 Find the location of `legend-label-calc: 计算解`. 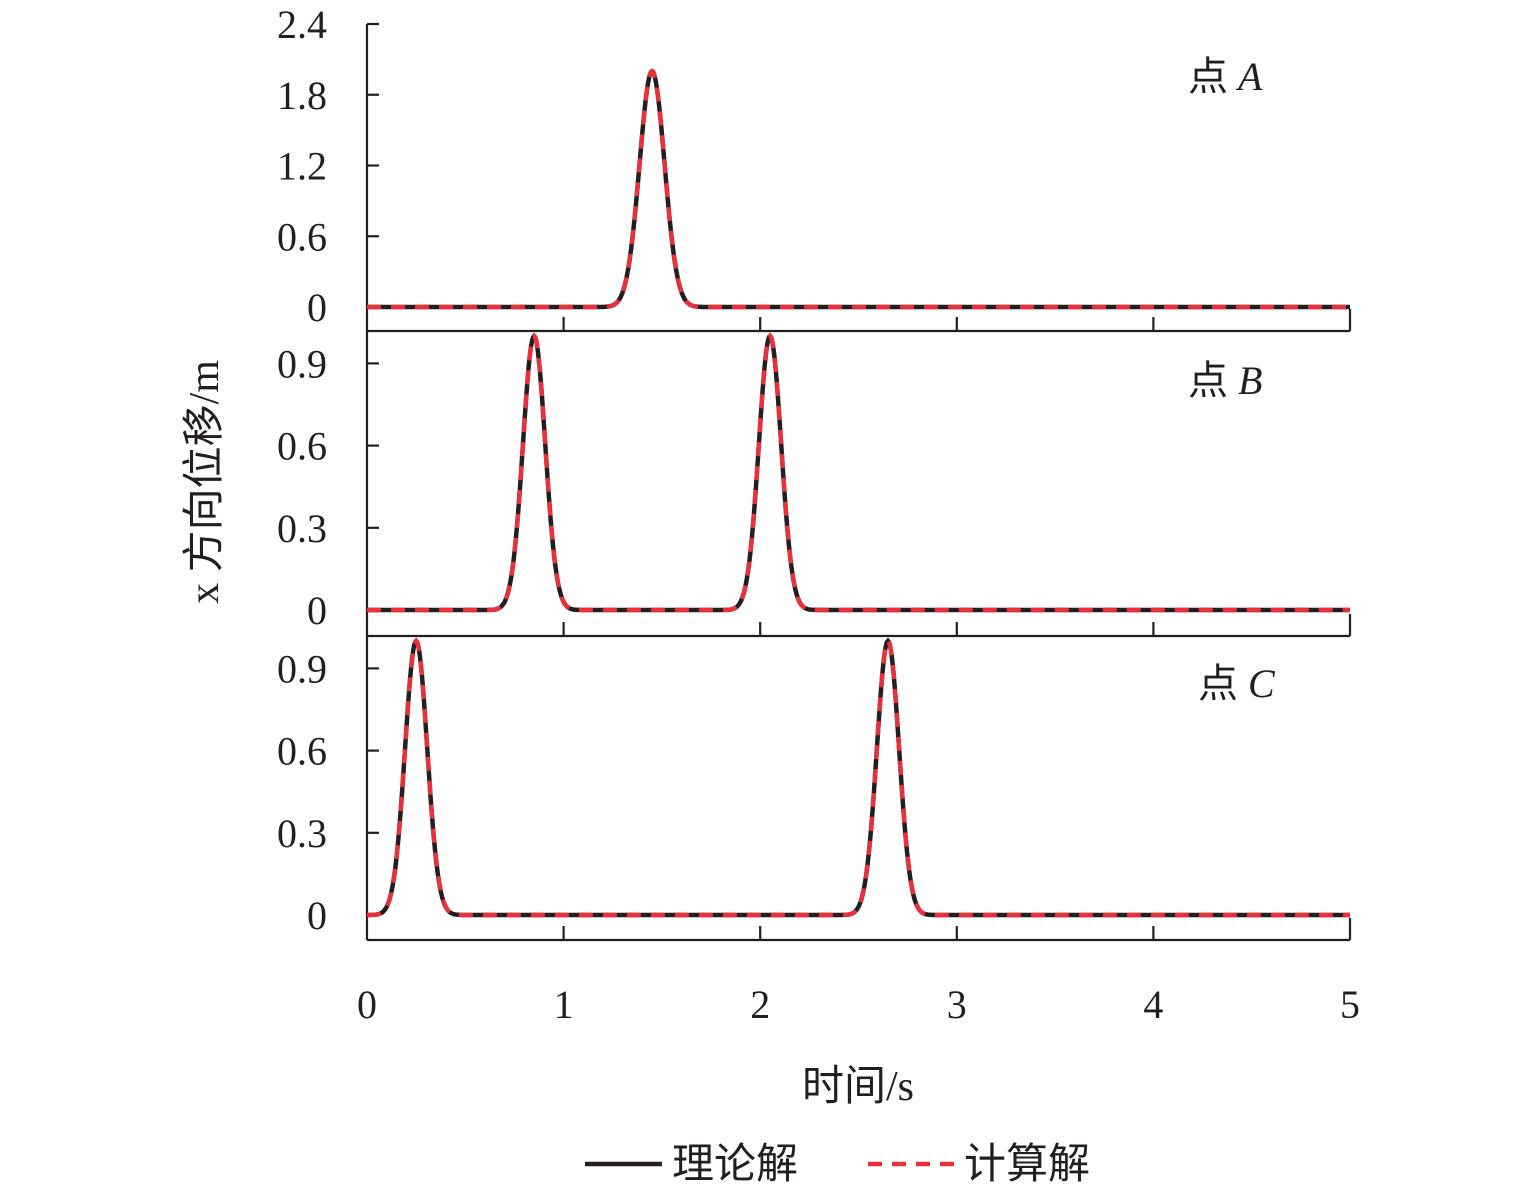

legend-label-calc: 计算解 is located at coordinates (1027, 1165).